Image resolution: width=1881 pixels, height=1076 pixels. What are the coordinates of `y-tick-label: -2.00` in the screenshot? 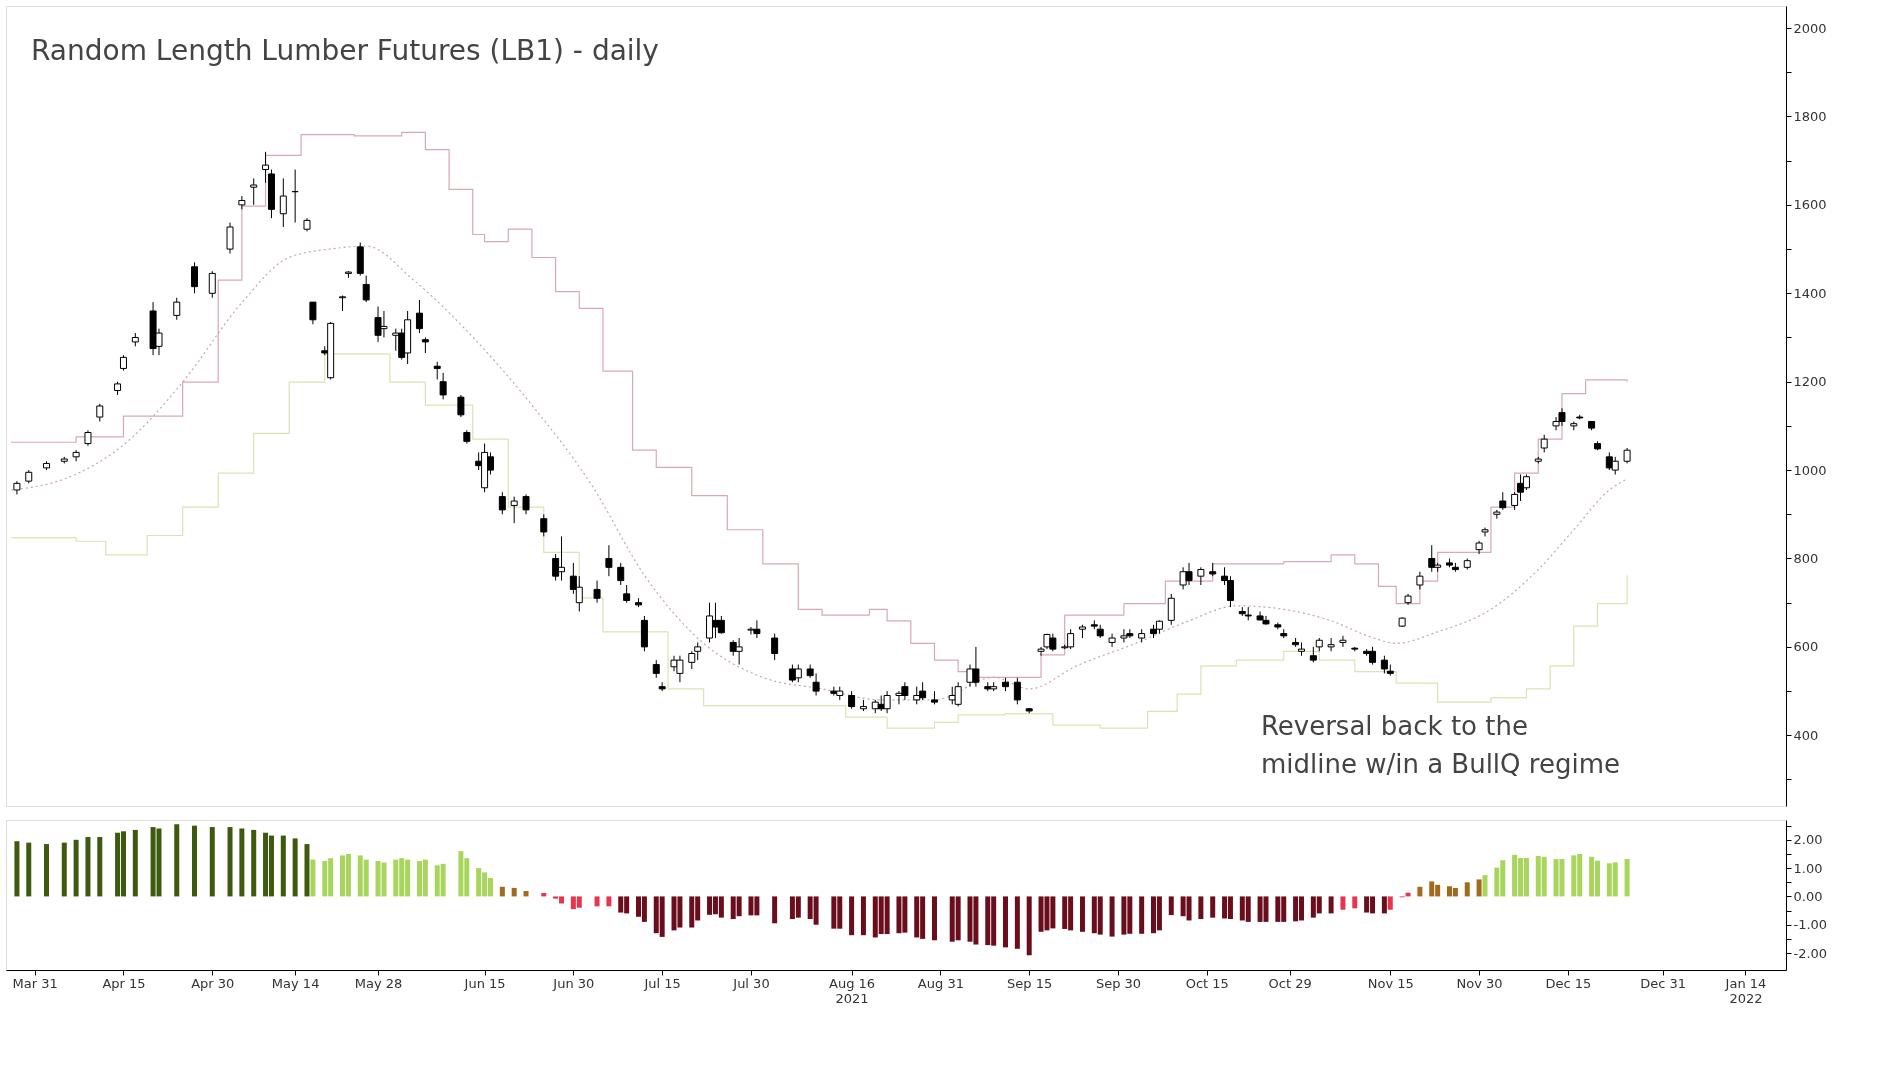 It's located at (1810, 953).